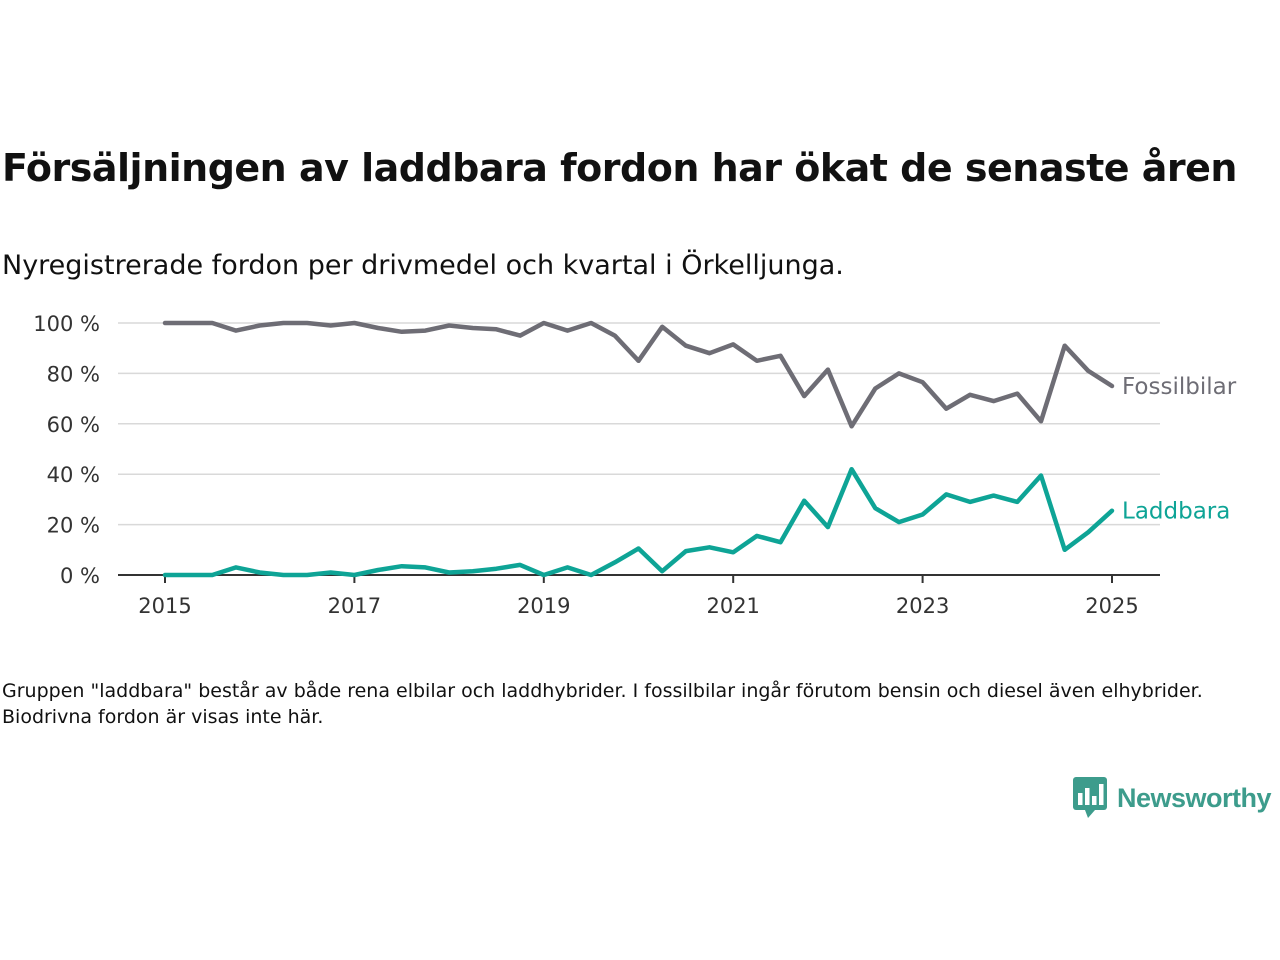 The width and height of the screenshot is (1280, 960). Describe the element at coordinates (543, 606) in the screenshot. I see `x-tick-label: 2019` at that location.